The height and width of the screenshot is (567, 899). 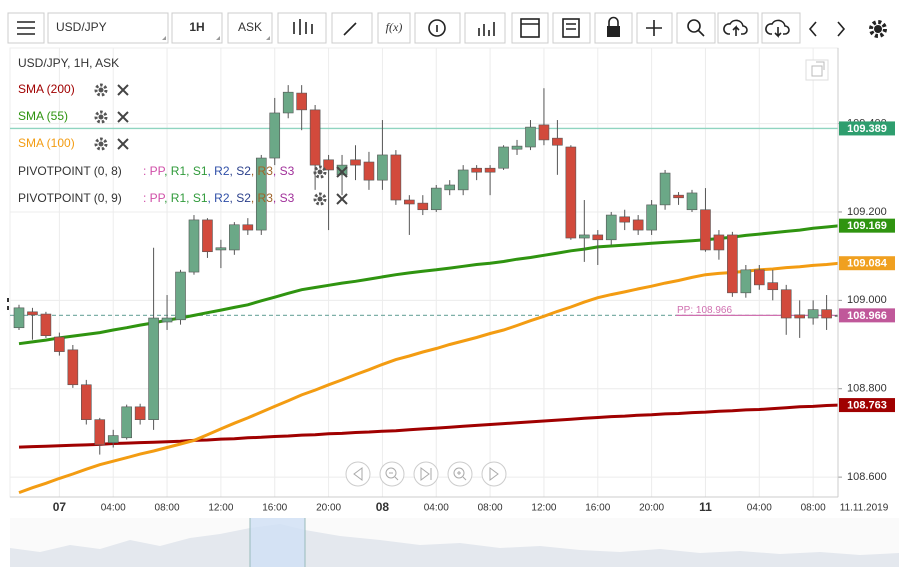 What do you see at coordinates (358, 474) in the screenshot?
I see `nav-back` at bounding box center [358, 474].